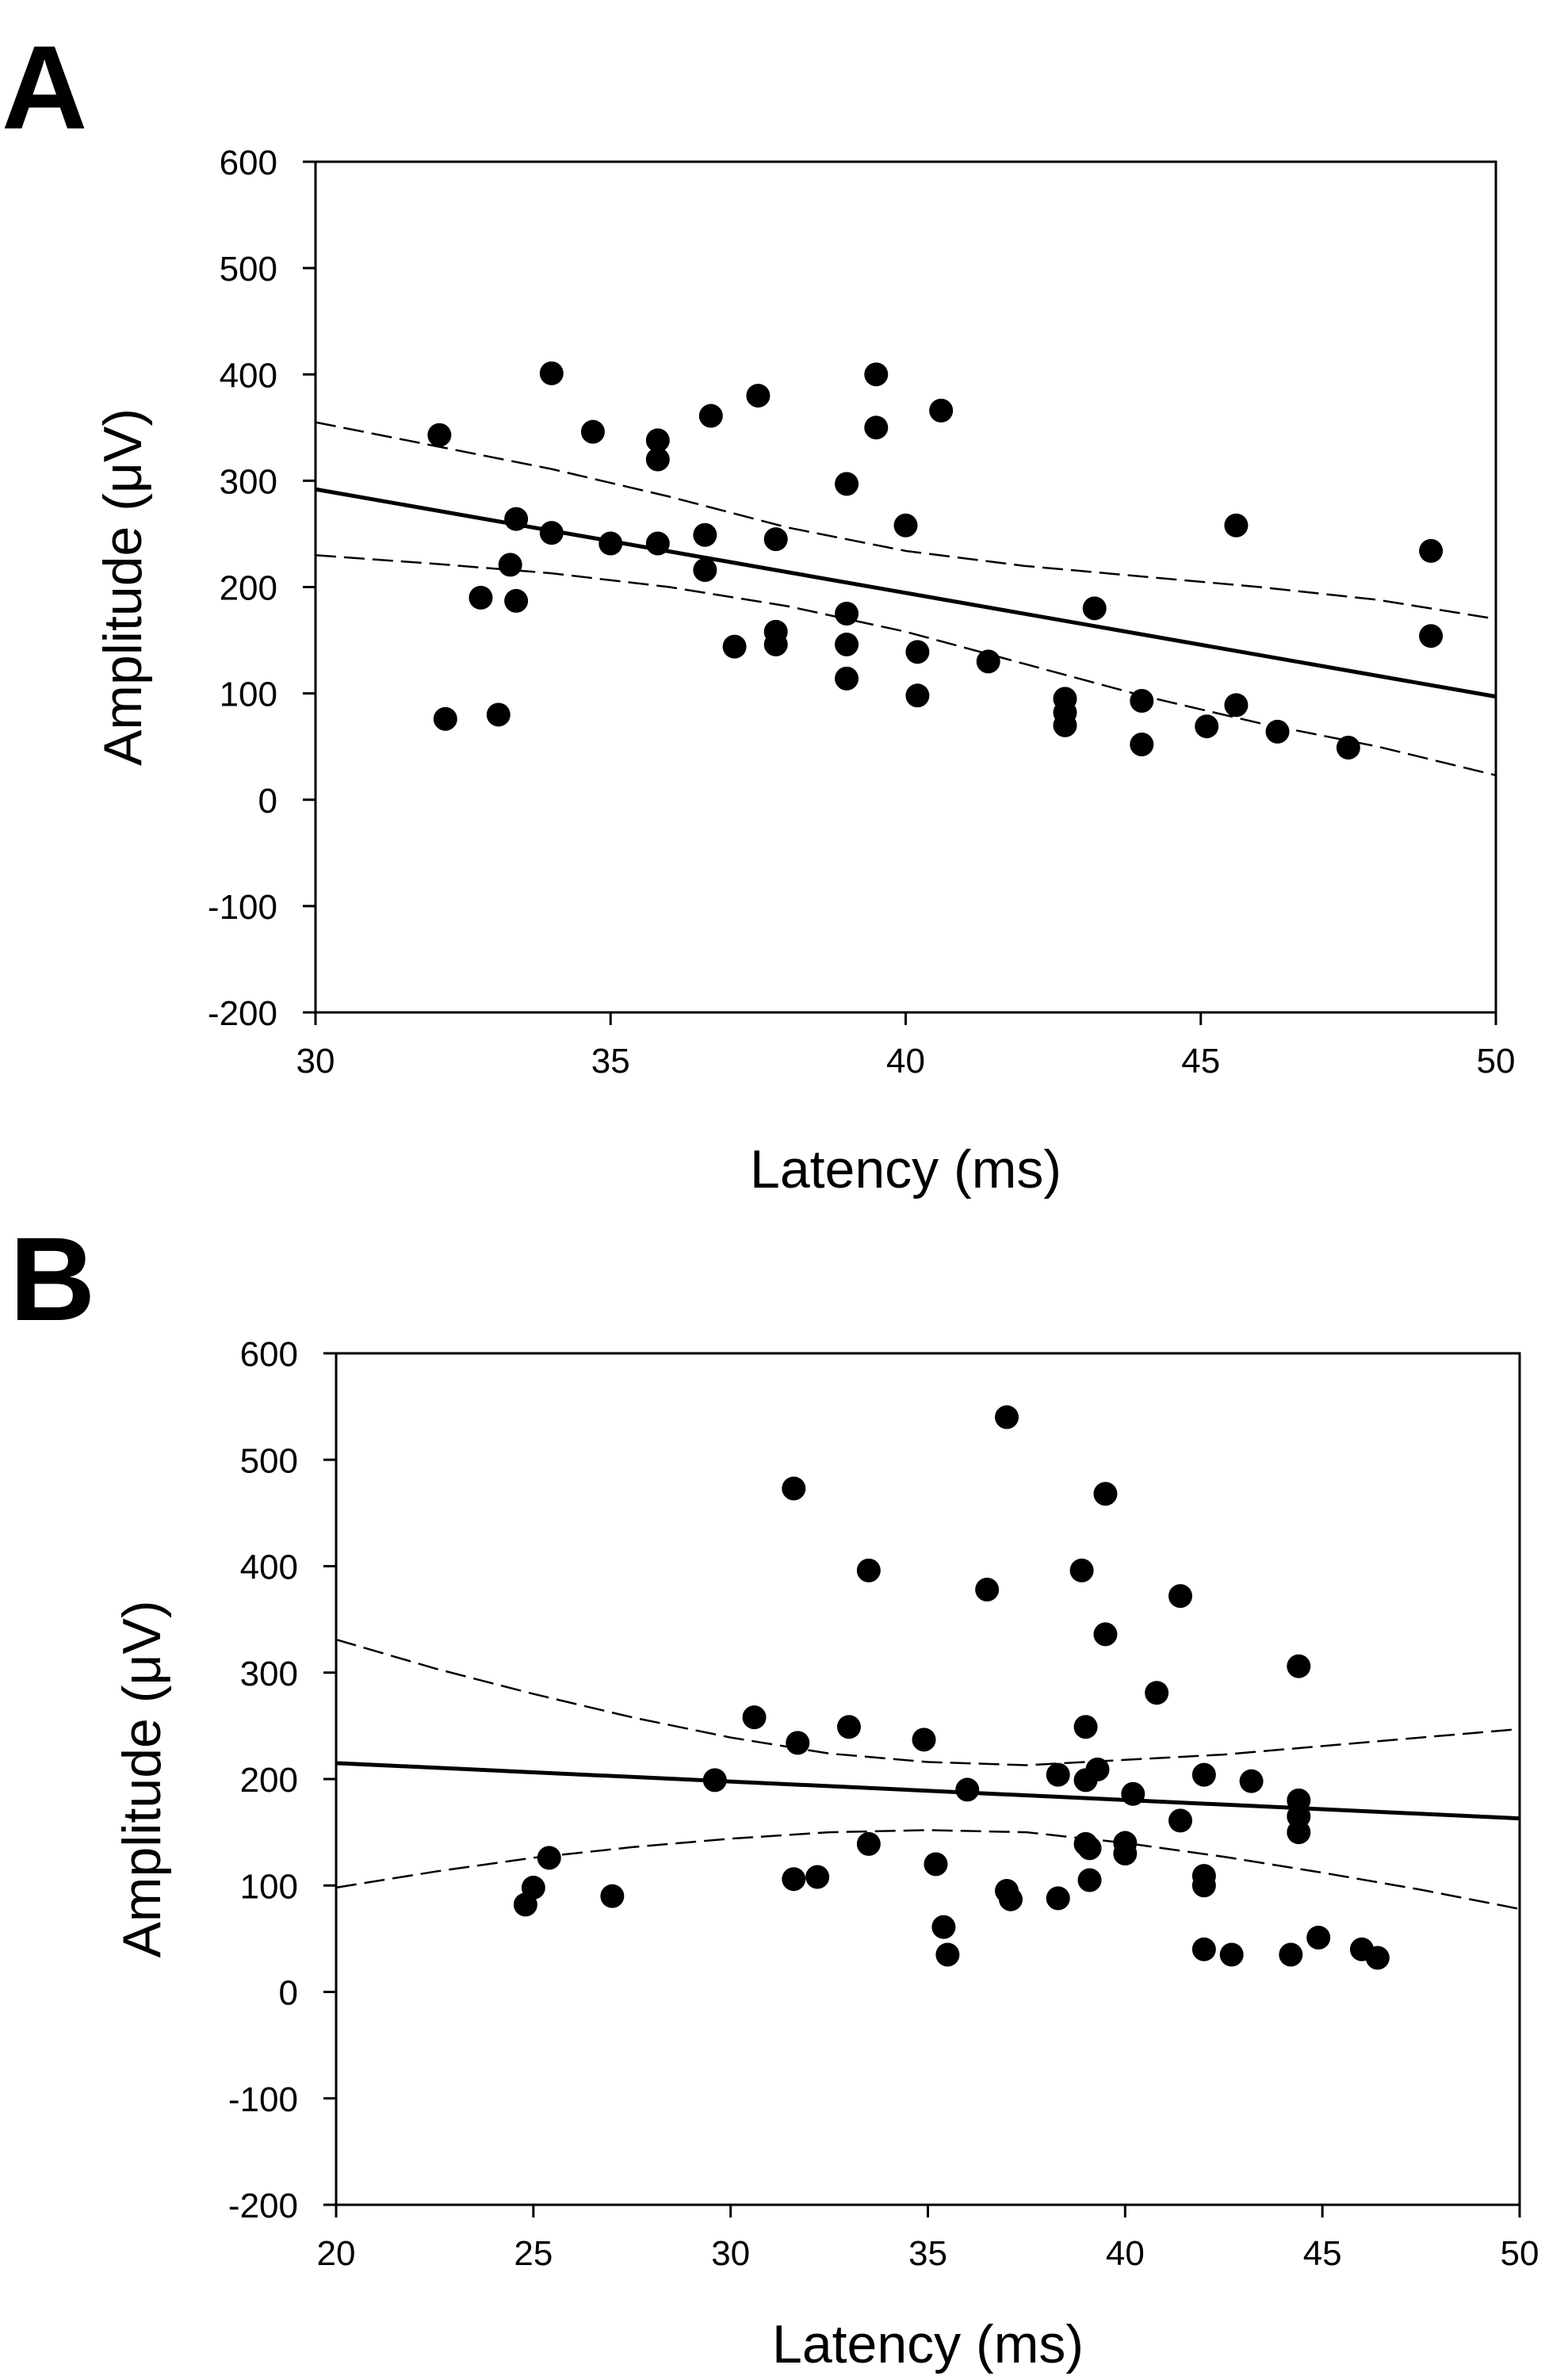  Describe the element at coordinates (249, 269) in the screenshot. I see `y-tick-label: 500` at that location.